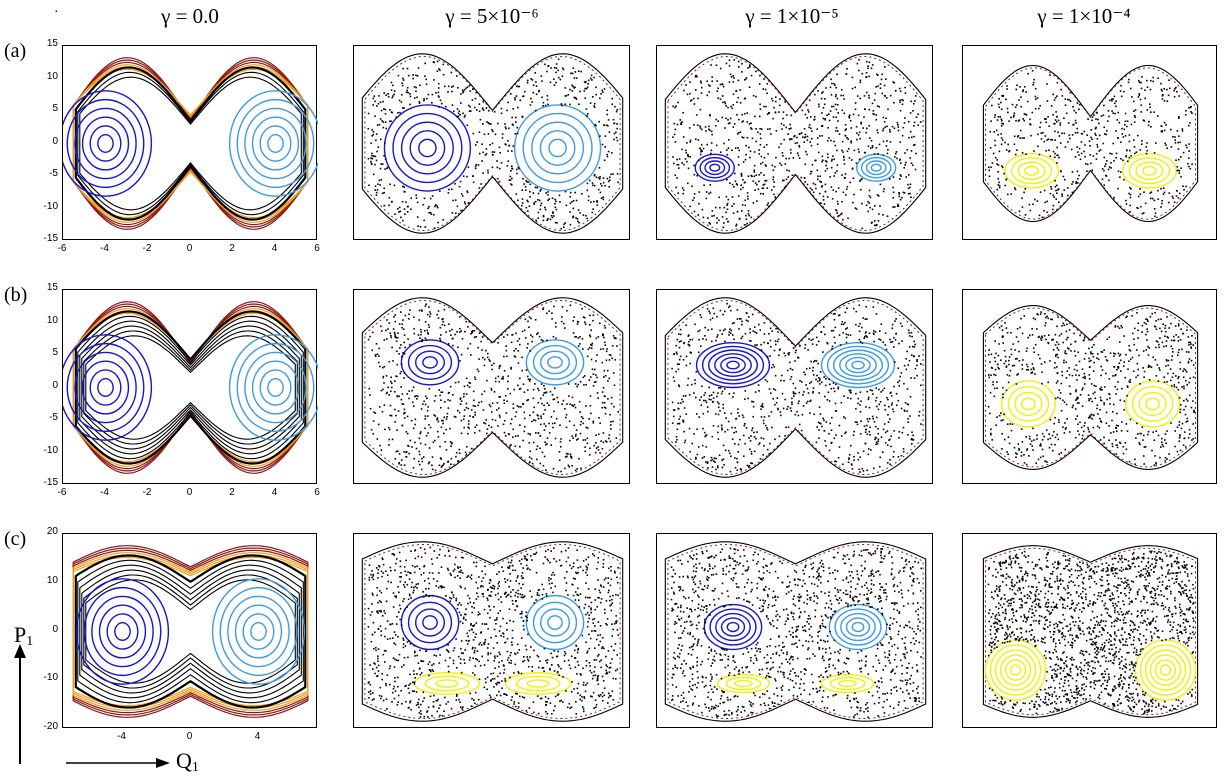 The image size is (1225, 776). What do you see at coordinates (105, 143) in the screenshot?
I see `left-island-orbit` at bounding box center [105, 143].